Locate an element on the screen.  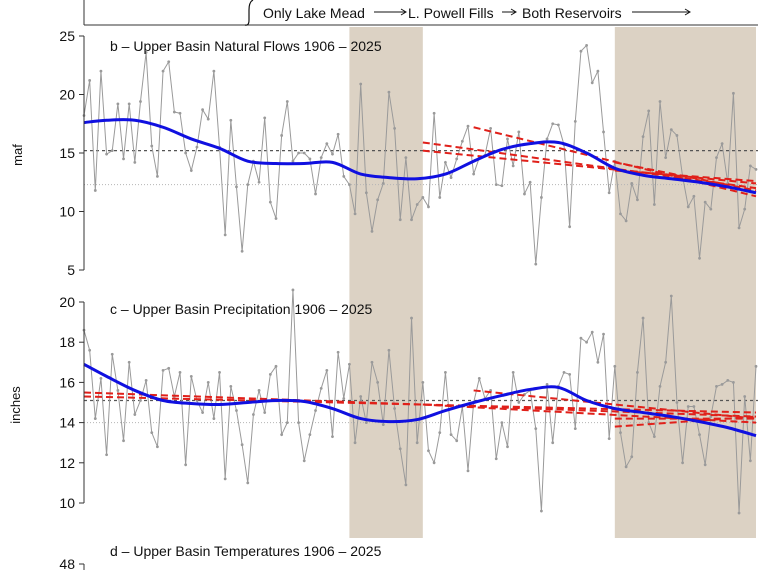
y-tick-label: 15 is located at coordinates (67, 153).